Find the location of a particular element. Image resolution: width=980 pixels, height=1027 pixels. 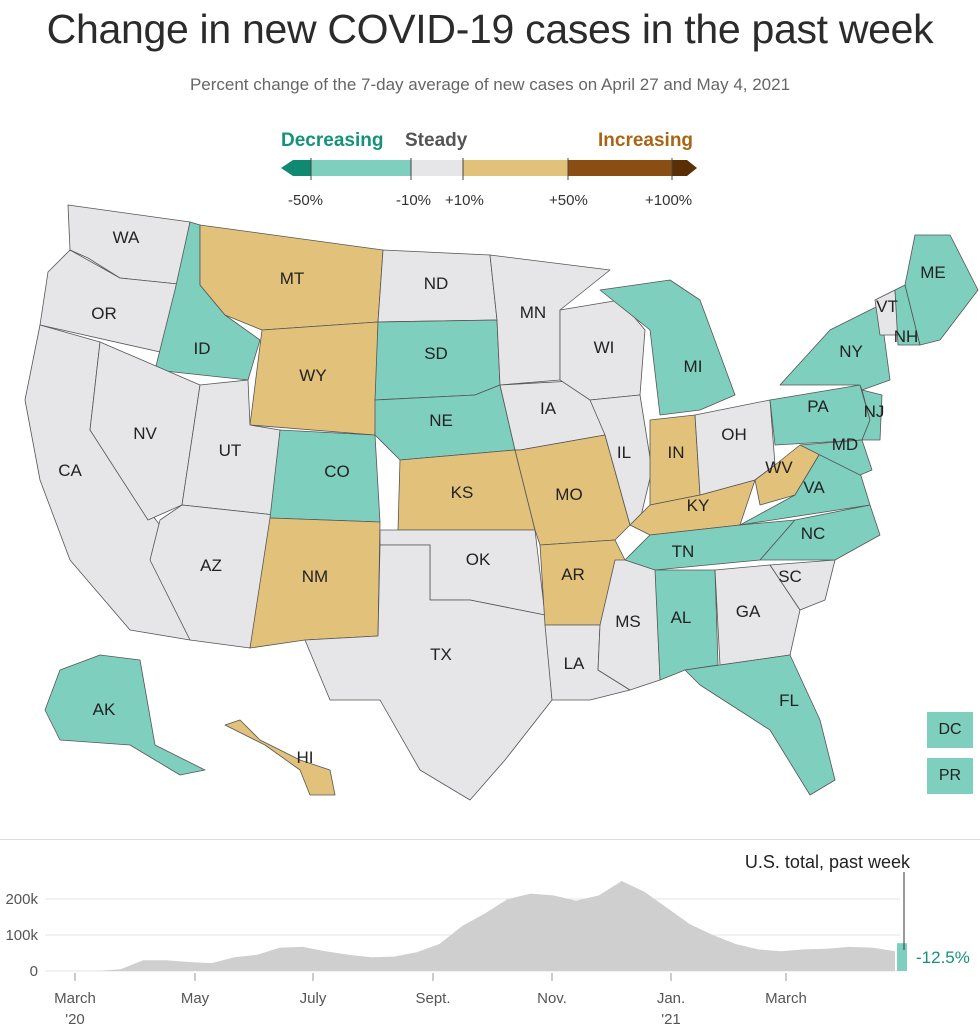

state-label-nm: NM is located at coordinates (315, 576).